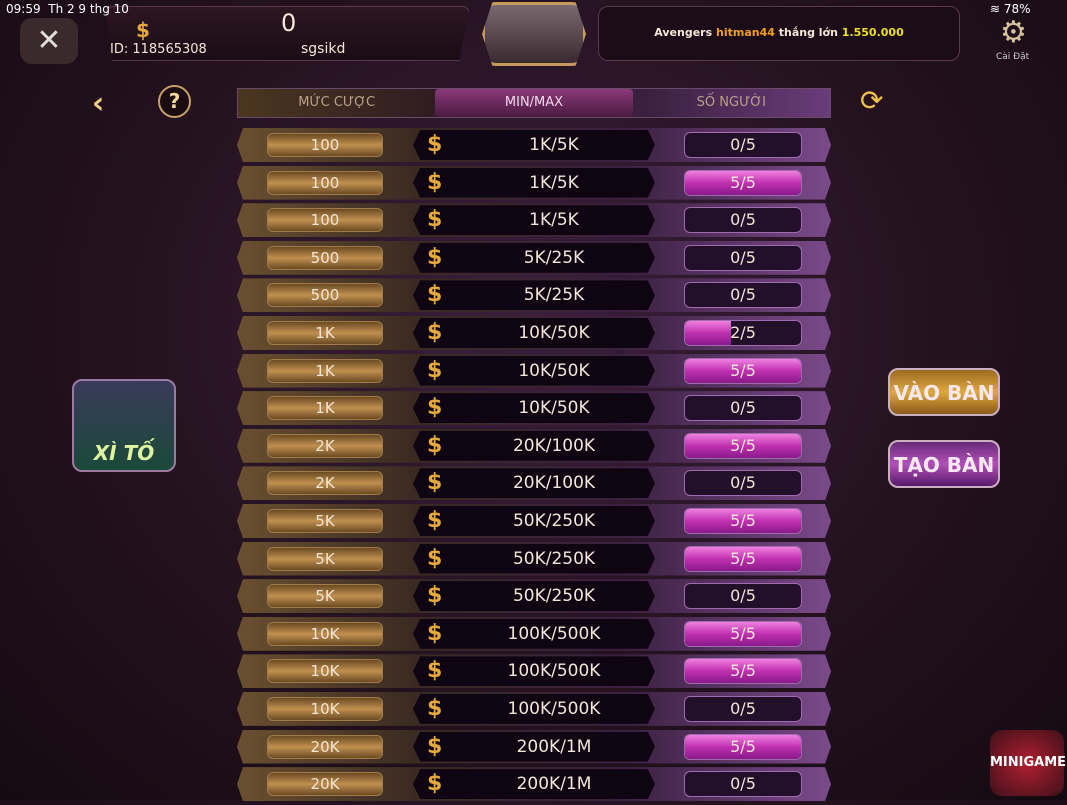 The width and height of the screenshot is (1067, 805). I want to click on minigame-button: MINIGAME, so click(1028, 763).